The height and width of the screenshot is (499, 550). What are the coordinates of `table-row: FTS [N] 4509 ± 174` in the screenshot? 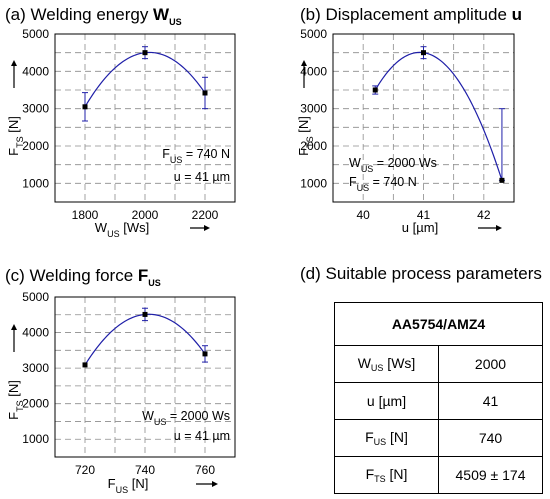 It's located at (438, 475).